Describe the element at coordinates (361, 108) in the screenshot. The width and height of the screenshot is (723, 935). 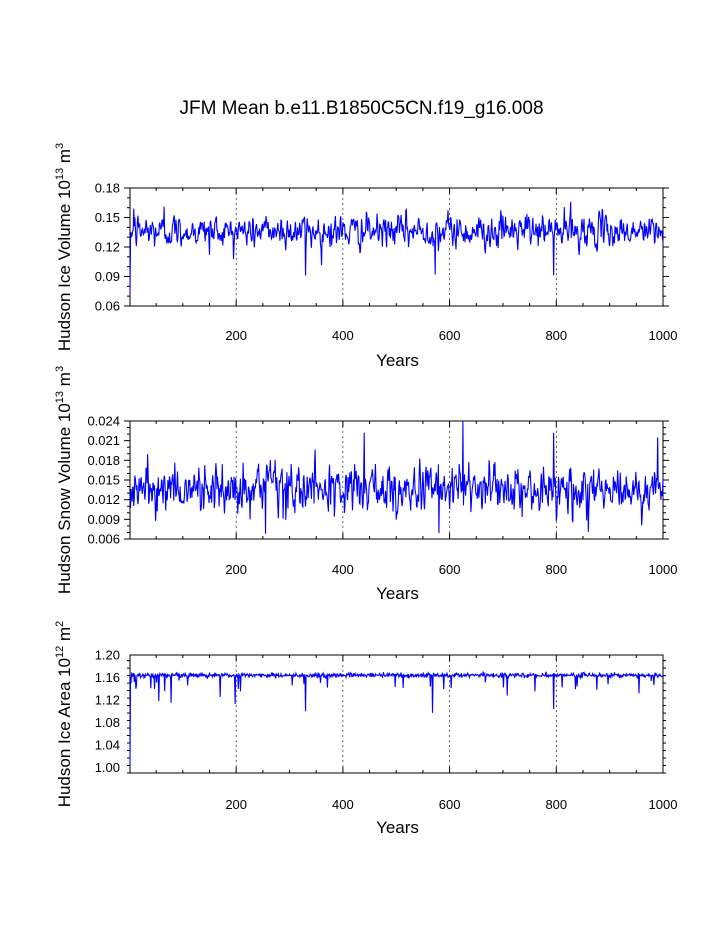
I see `chart-title: JFM Mean b.e11.B1850C5CN.f19_g16.008` at that location.